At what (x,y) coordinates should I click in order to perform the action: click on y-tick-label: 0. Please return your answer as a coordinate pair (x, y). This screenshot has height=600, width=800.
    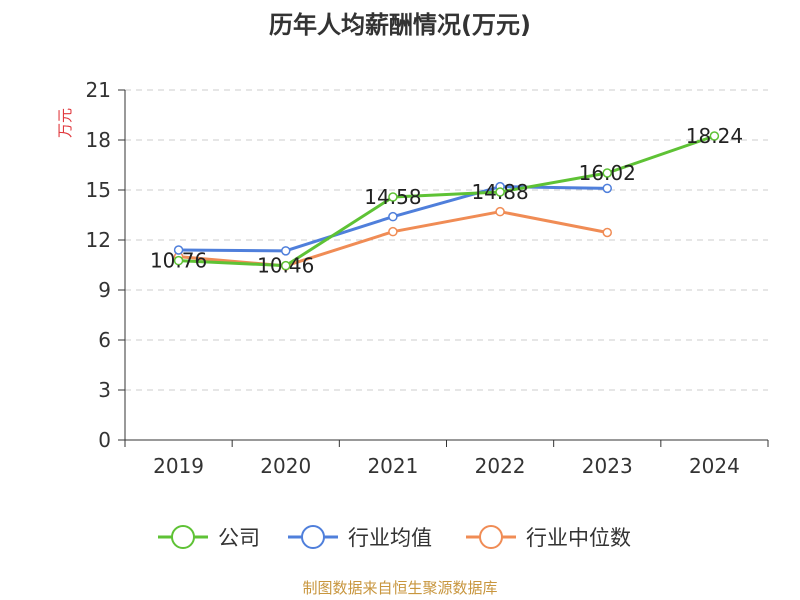
    Looking at the image, I should click on (104, 440).